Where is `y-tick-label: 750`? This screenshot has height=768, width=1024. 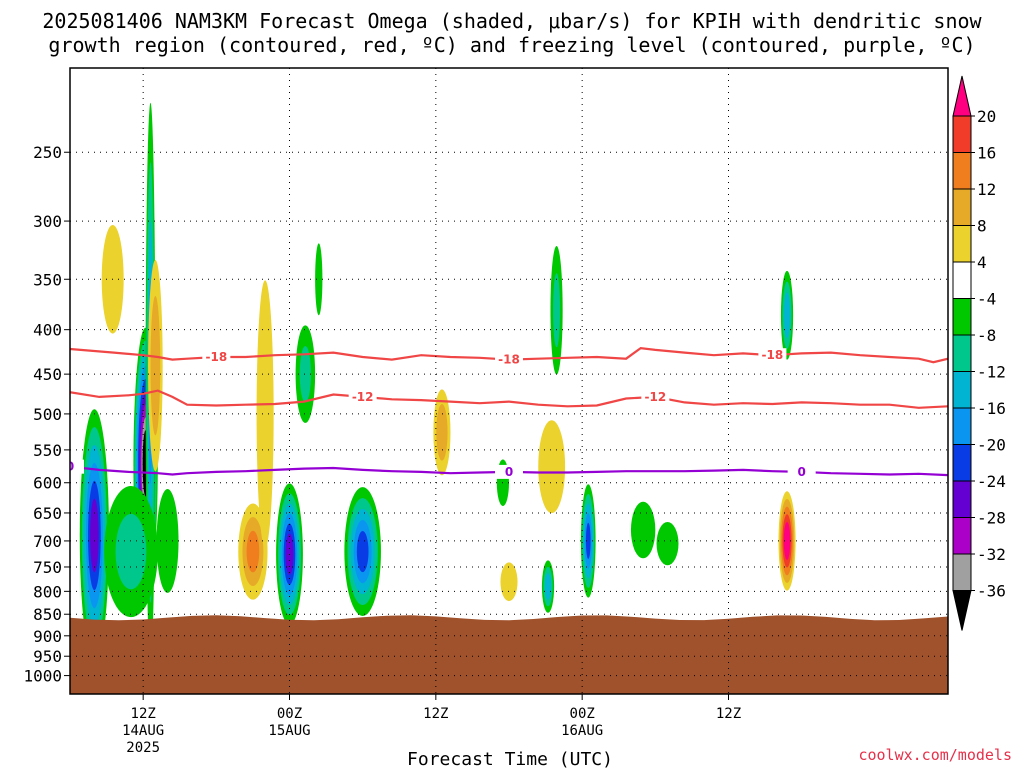 y-tick-label: 750 is located at coordinates (47, 567).